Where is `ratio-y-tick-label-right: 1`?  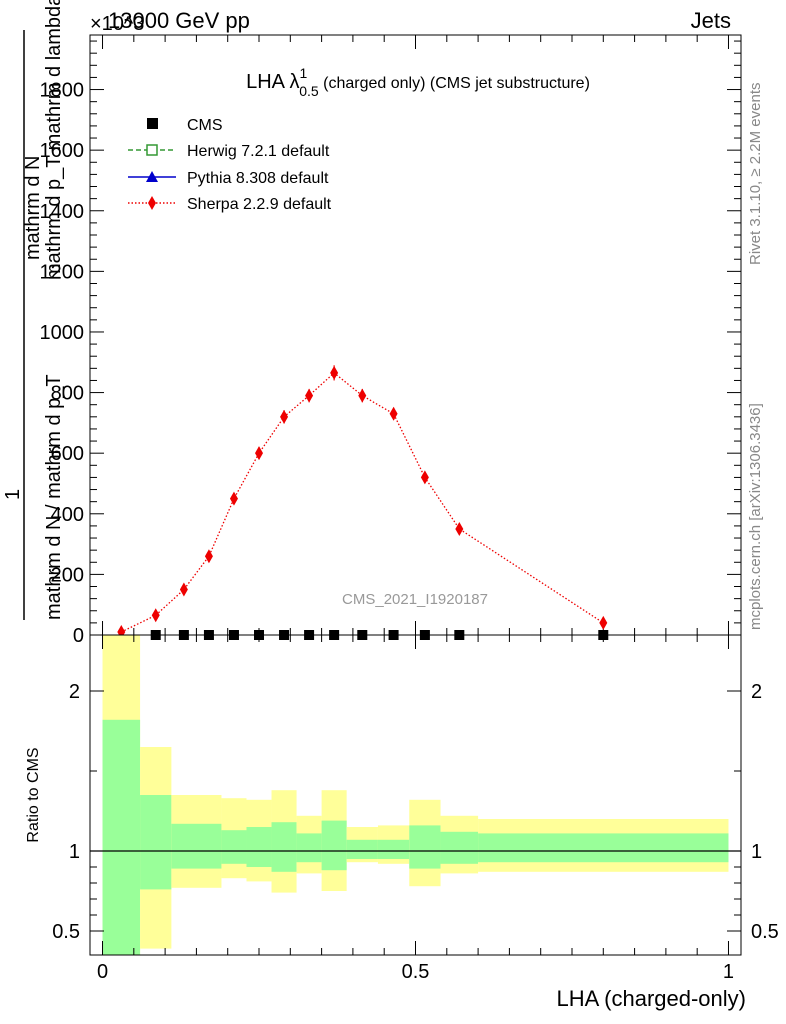 ratio-y-tick-label-right: 1 is located at coordinates (756, 852).